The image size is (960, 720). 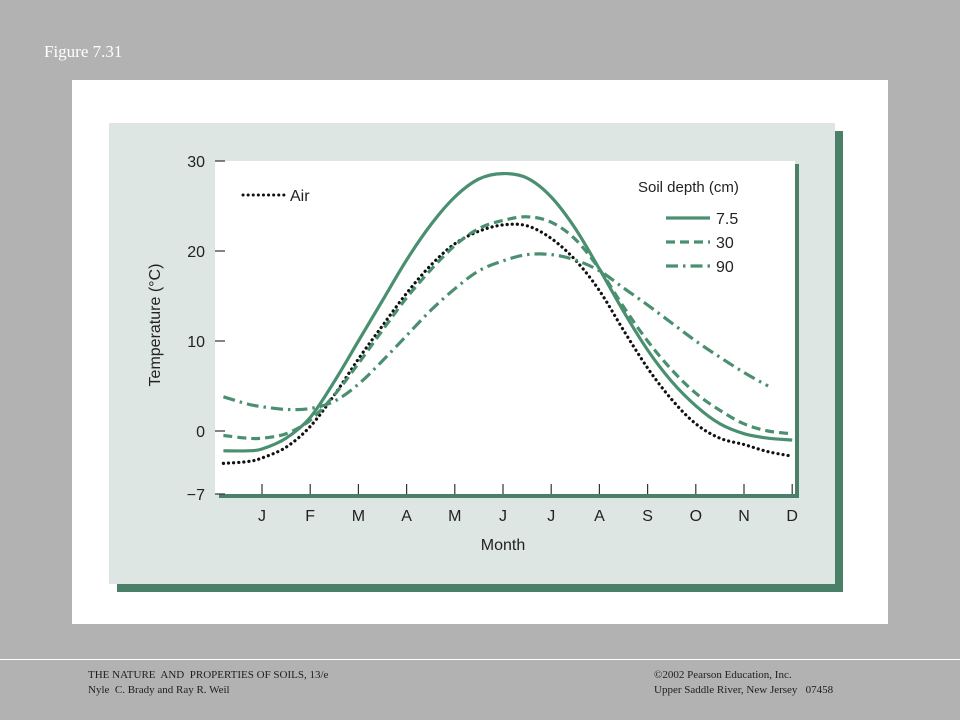 I want to click on footer-publisher-location: Upper Saddle River, New Jersey 07458, so click(x=744, y=690).